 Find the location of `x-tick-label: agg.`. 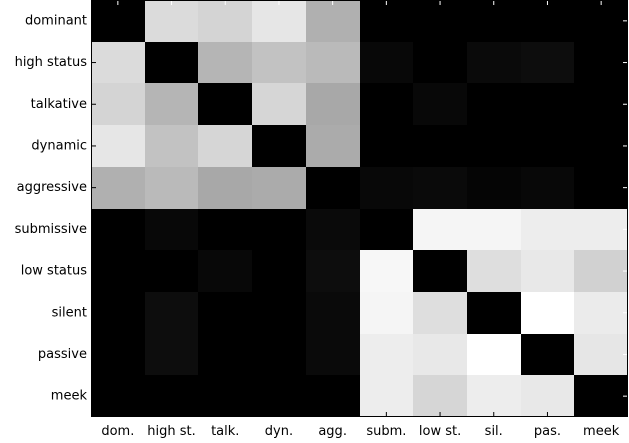

x-tick-label: agg. is located at coordinates (332, 431).